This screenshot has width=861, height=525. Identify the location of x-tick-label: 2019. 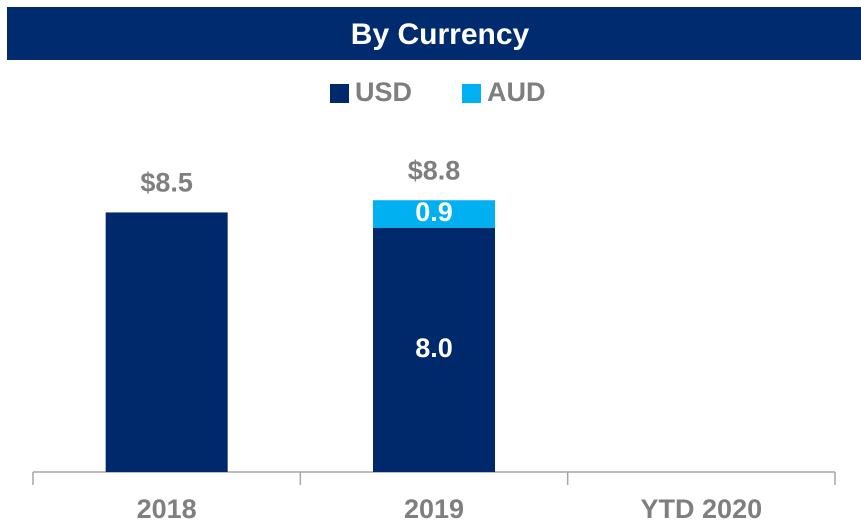
(434, 509).